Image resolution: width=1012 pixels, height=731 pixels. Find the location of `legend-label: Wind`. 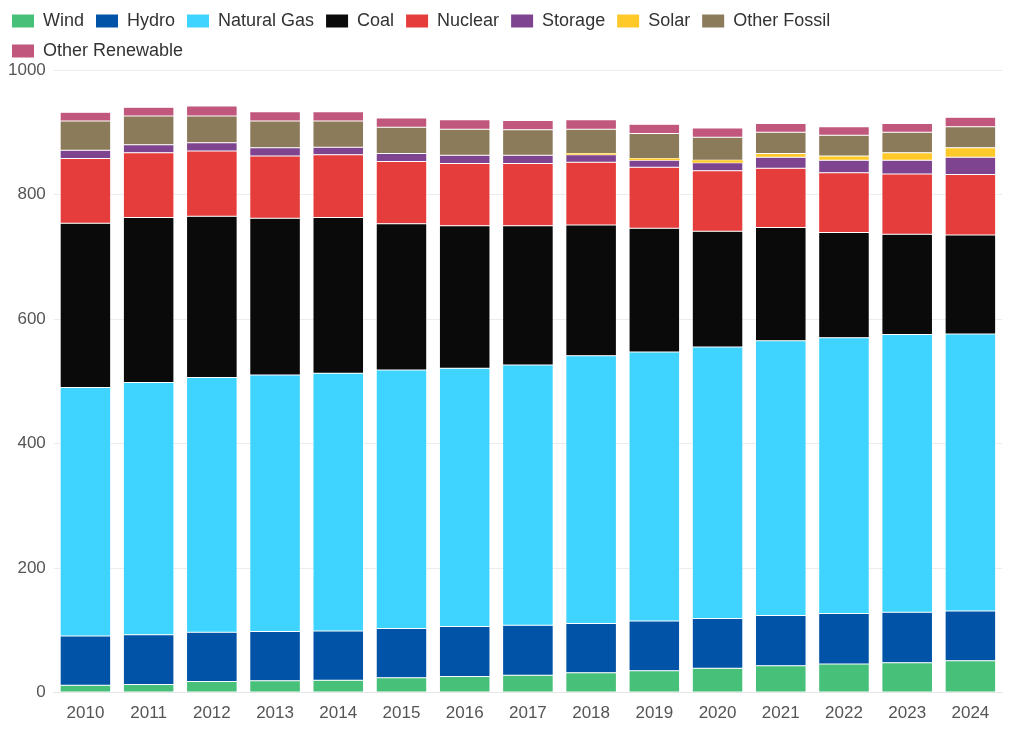

legend-label: Wind is located at coordinates (64, 19).